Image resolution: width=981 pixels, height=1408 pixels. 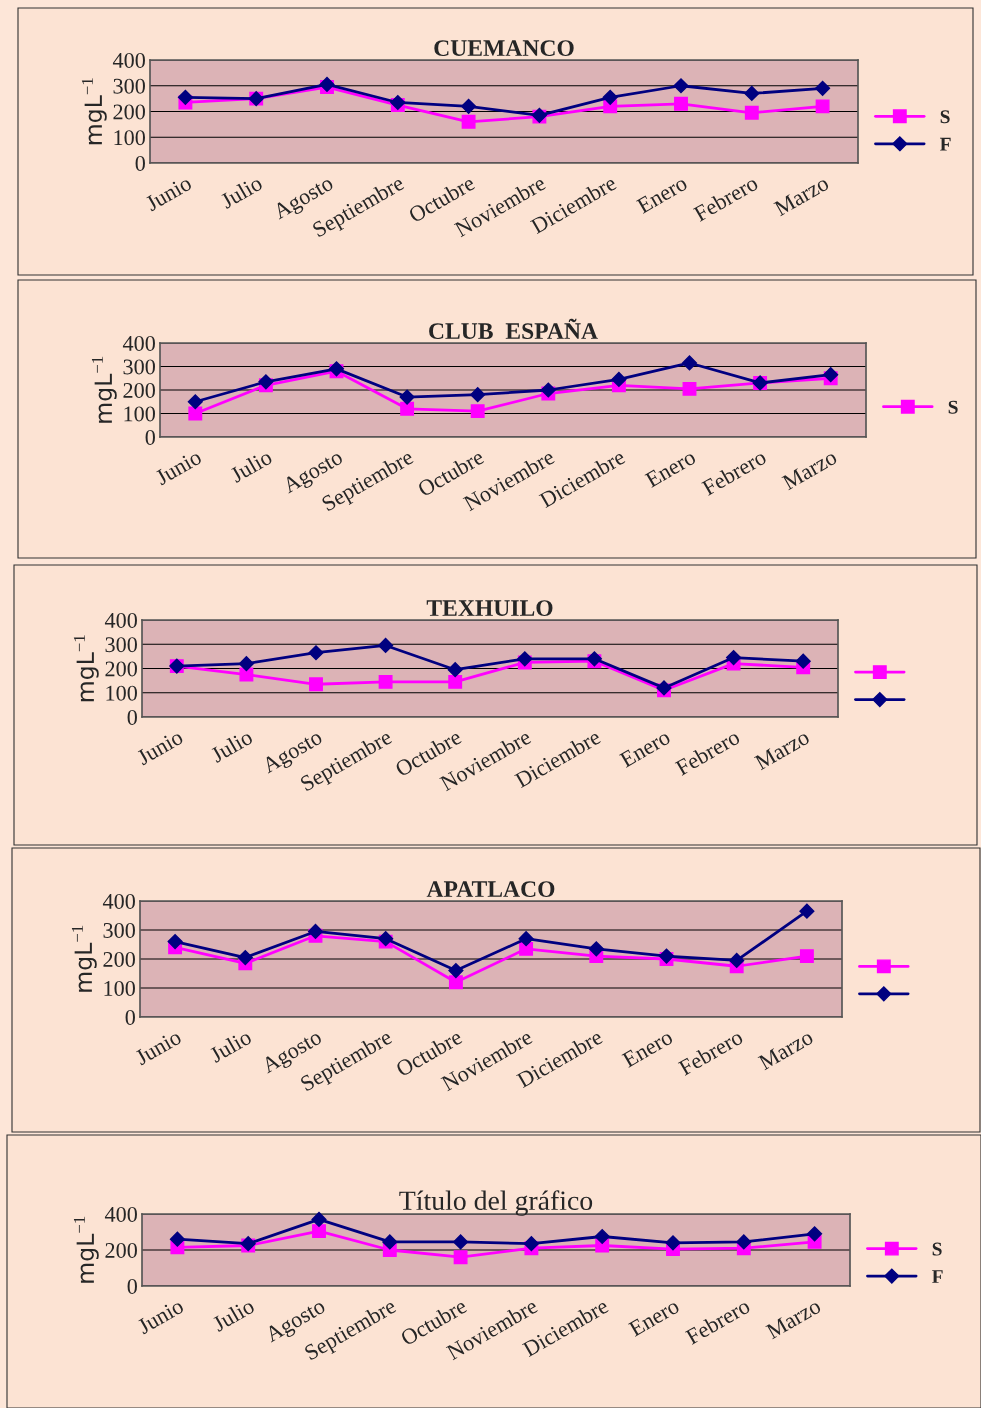 I want to click on chart-title: TEXHUILO, so click(x=489, y=608).